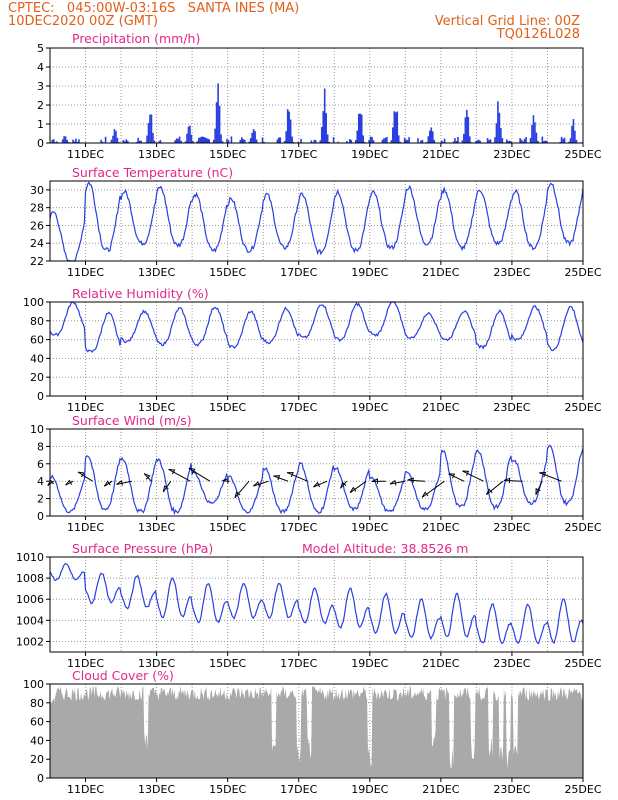 This screenshot has height=800, width=618. What do you see at coordinates (37, 722) in the screenshot?
I see `cloud-ytick-label: 60` at bounding box center [37, 722].